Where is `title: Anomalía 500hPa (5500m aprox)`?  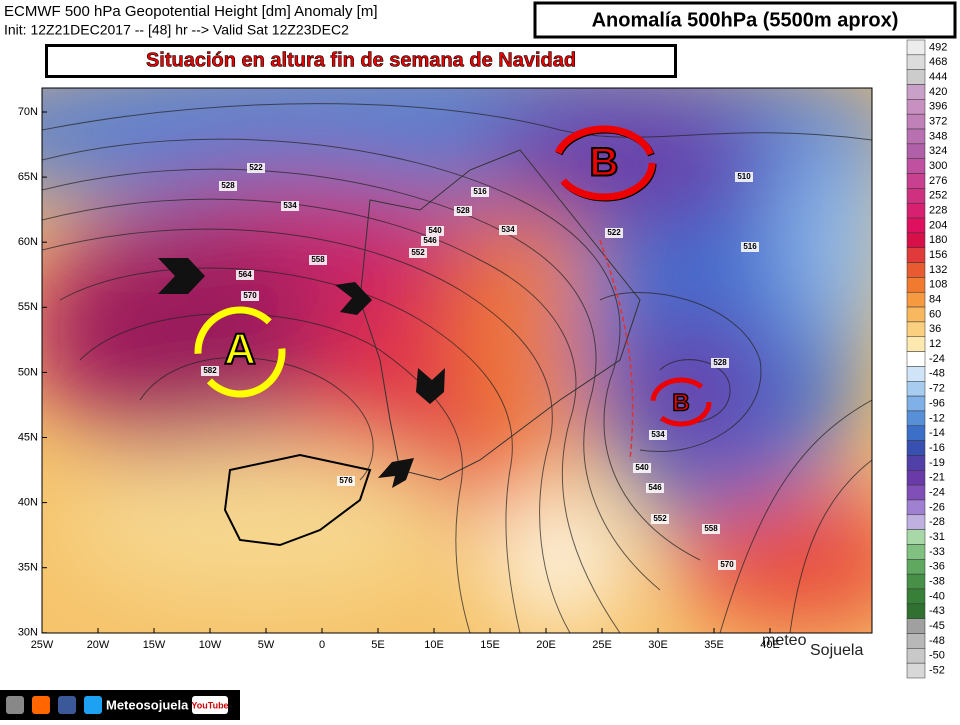
title: Anomalía 500hPa (5500m aprox) is located at coordinates (745, 20).